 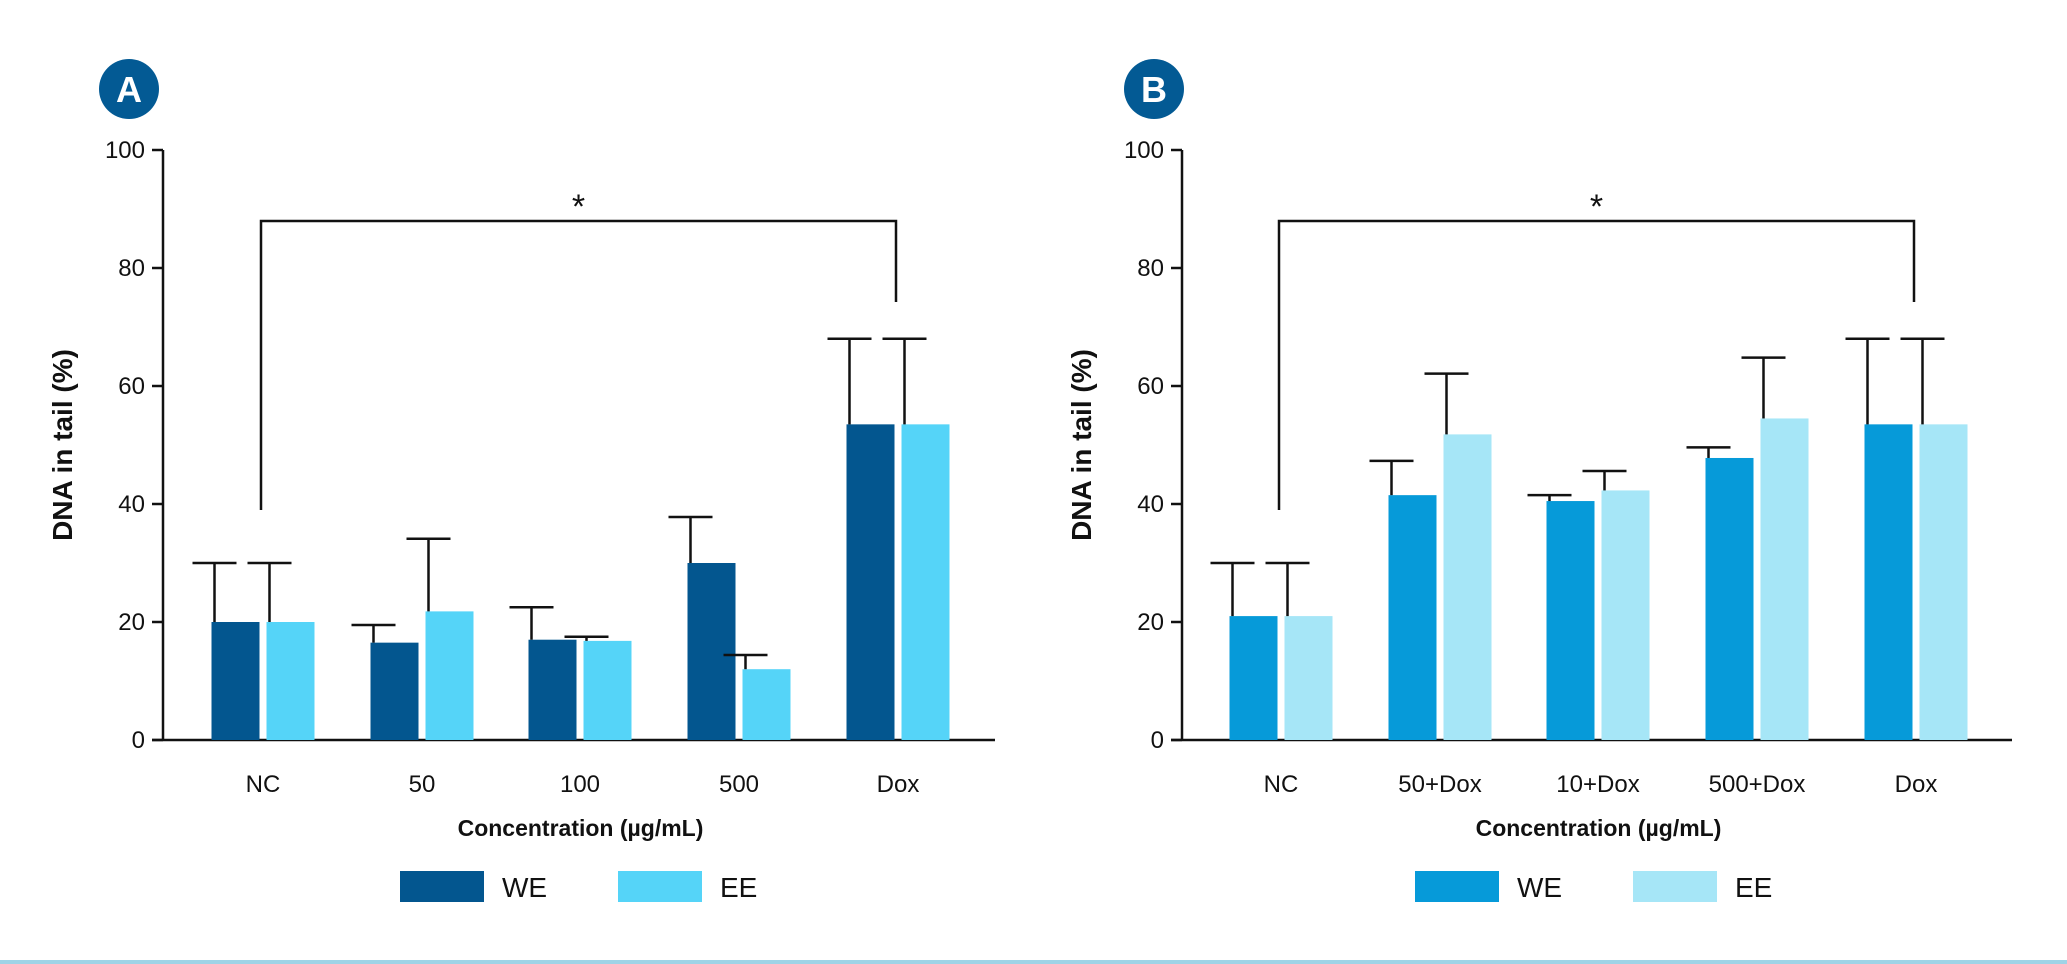 I want to click on x-tick-label: 100, so click(x=580, y=784).